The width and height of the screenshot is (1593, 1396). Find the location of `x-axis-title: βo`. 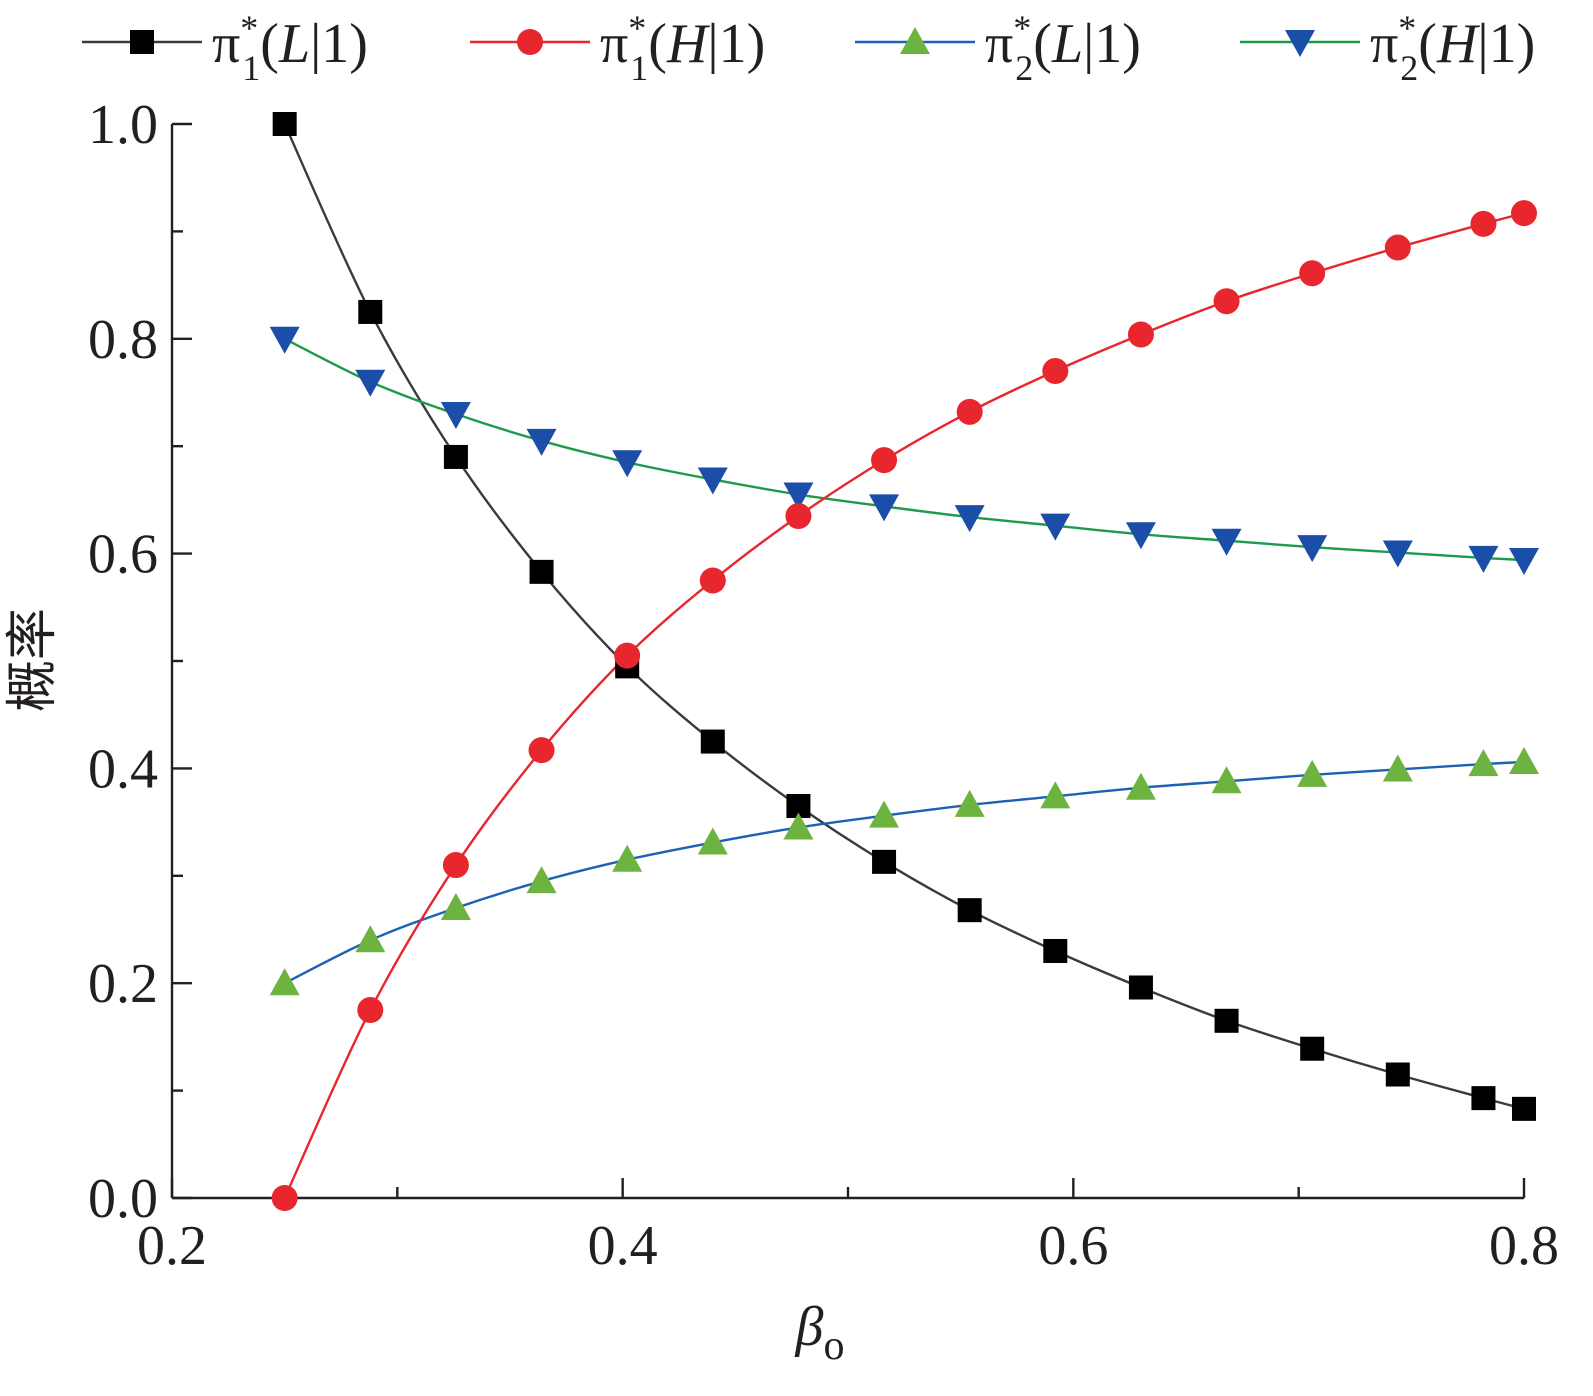

x-axis-title: βo is located at coordinates (820, 1332).